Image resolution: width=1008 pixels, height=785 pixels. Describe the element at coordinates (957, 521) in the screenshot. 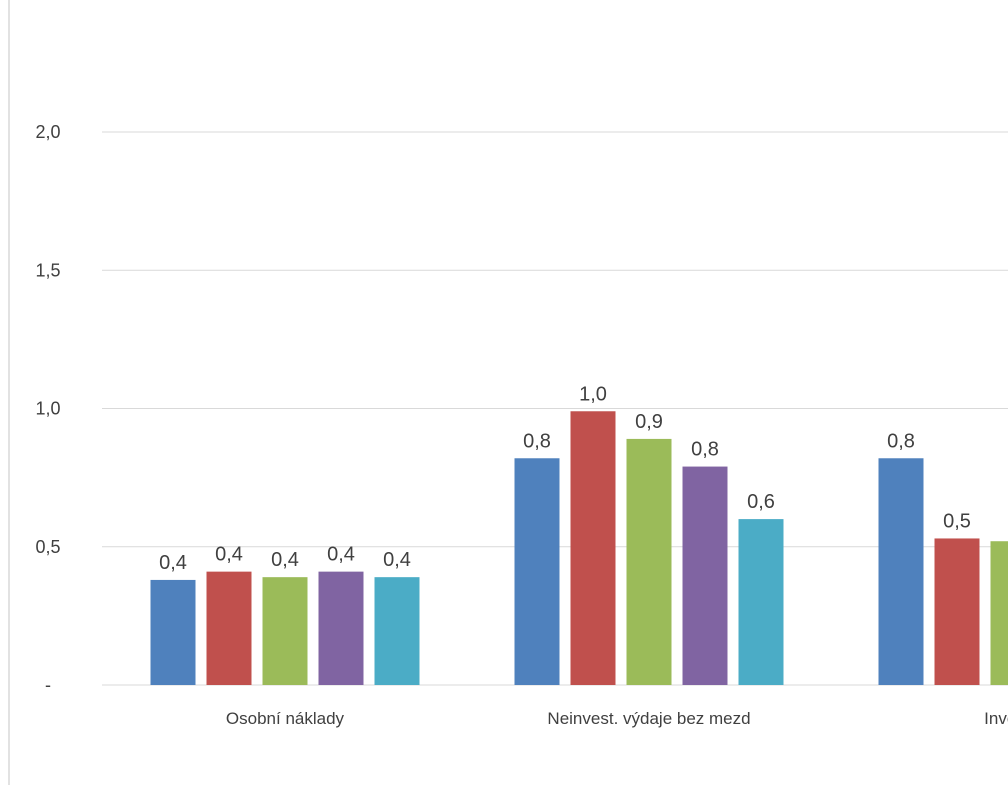

I see `data-label: 0,5` at that location.